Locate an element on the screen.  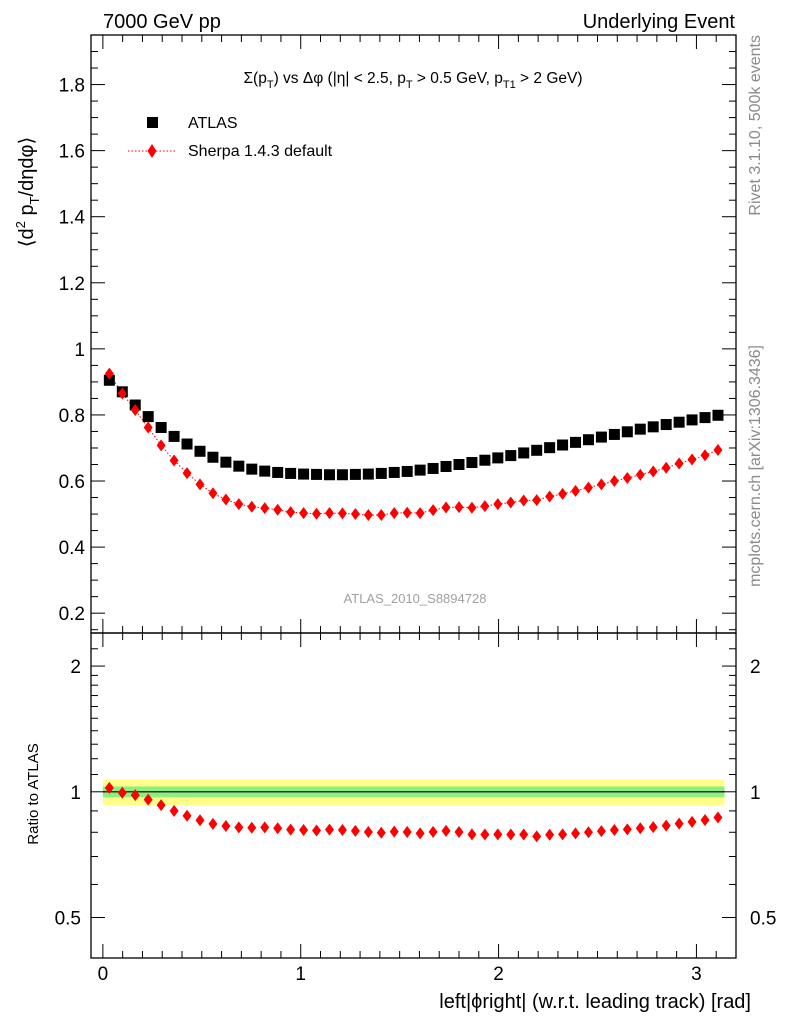
main-ylabel: ⟨d2 pT/dηdφ⟩ is located at coordinates (27, 192).